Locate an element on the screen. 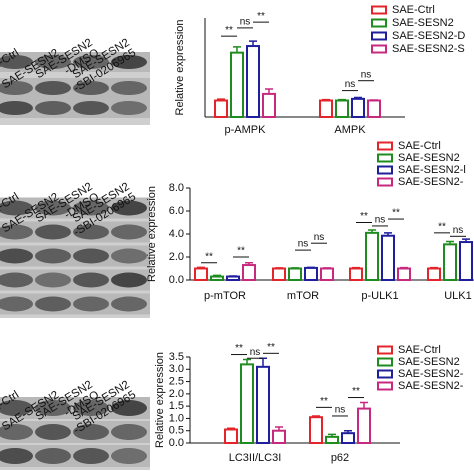 The image size is (474, 474). y-tick-label: 6.0 is located at coordinates (176, 211).